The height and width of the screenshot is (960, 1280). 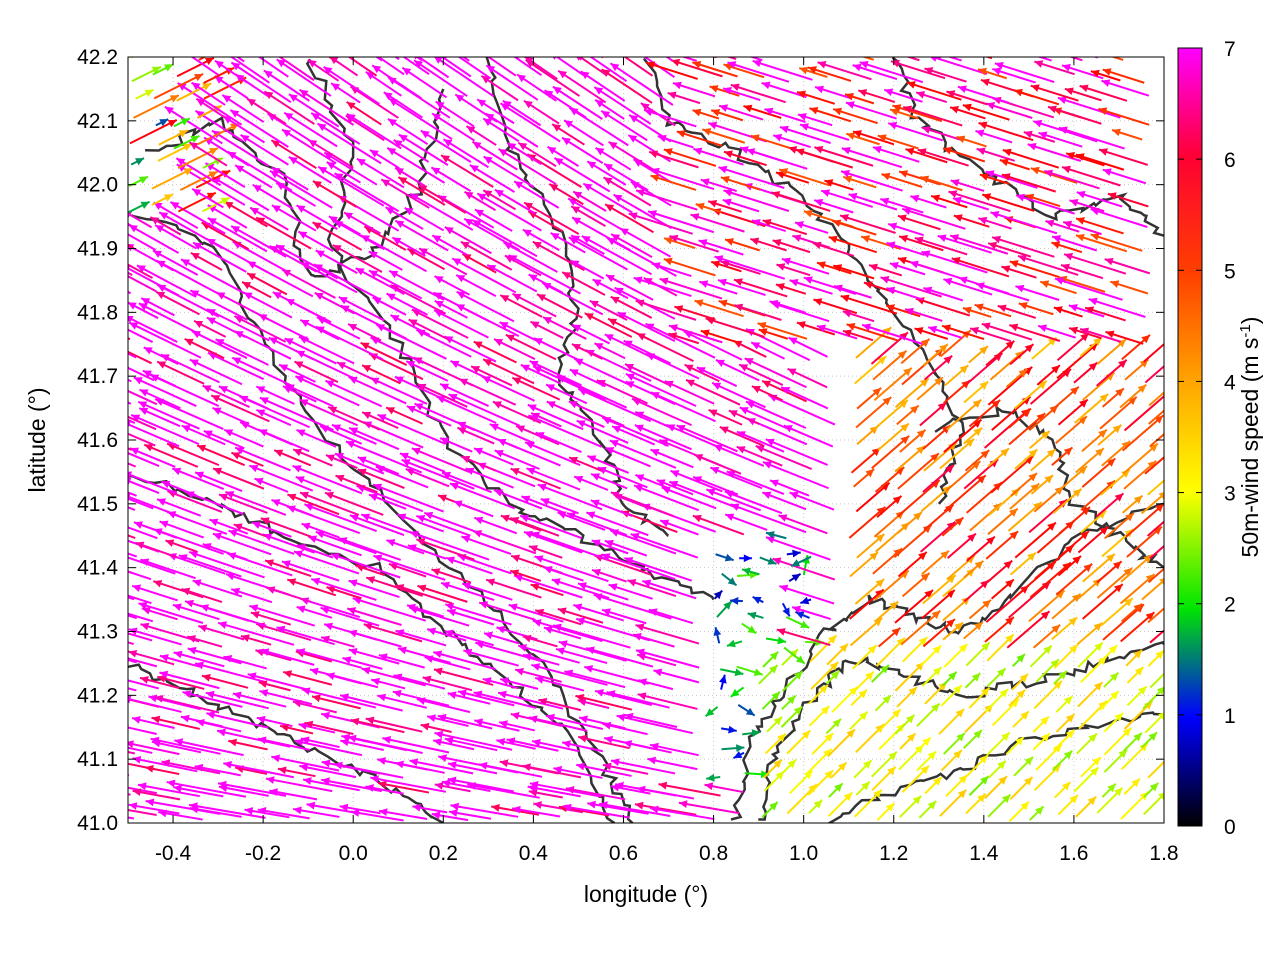 What do you see at coordinates (646, 894) in the screenshot?
I see `x-axis-title: longitude (°)` at bounding box center [646, 894].